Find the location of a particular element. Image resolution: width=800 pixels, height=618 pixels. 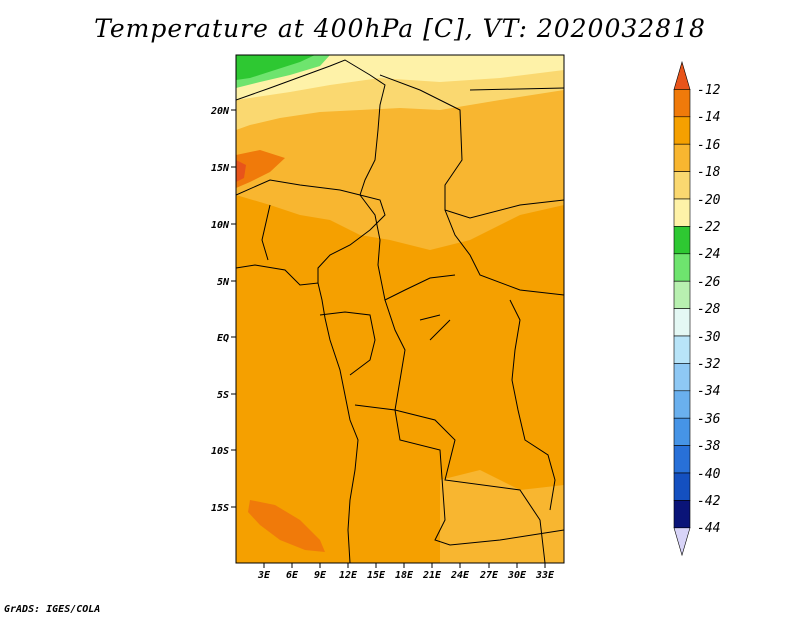

lat-label: 20N is located at coordinates (220, 111).